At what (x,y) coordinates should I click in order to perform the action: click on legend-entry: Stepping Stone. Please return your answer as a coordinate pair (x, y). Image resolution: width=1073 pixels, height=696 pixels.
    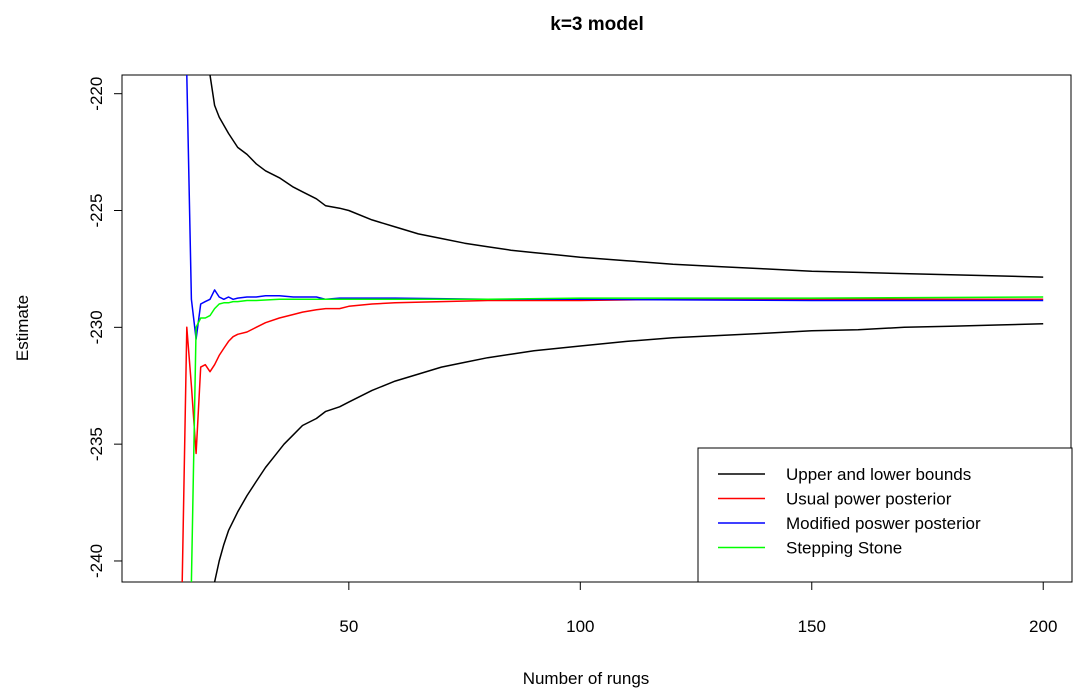
    Looking at the image, I should click on (844, 548).